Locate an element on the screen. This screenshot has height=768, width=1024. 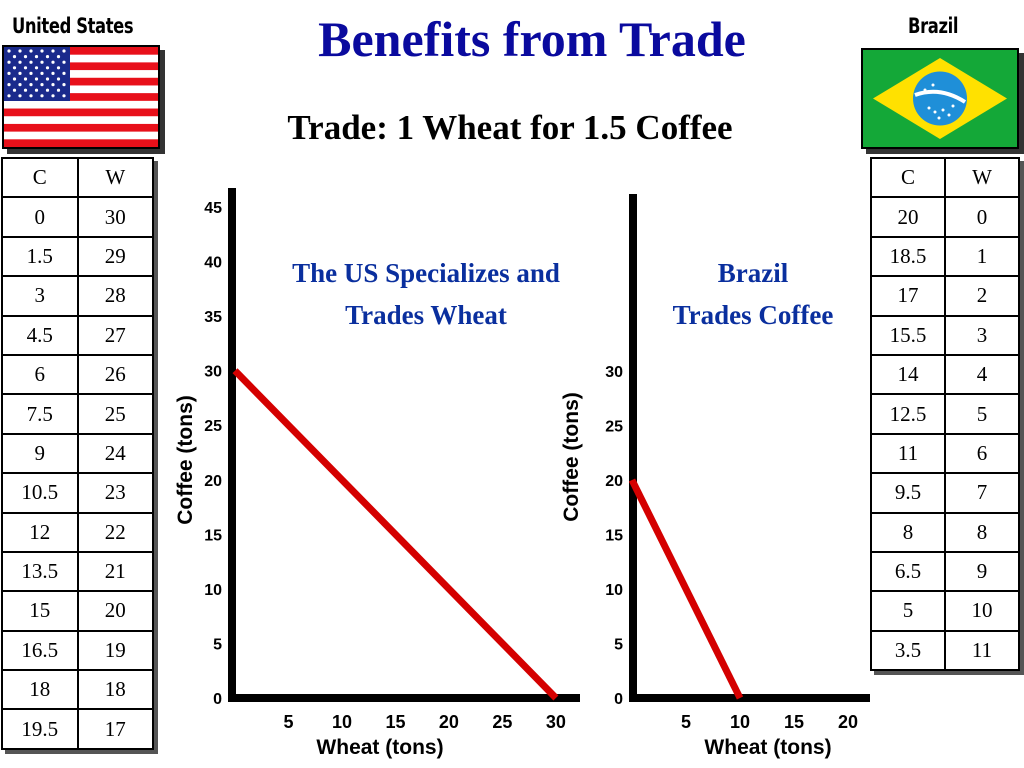
table-cell: 4.5 is located at coordinates (40, 335).